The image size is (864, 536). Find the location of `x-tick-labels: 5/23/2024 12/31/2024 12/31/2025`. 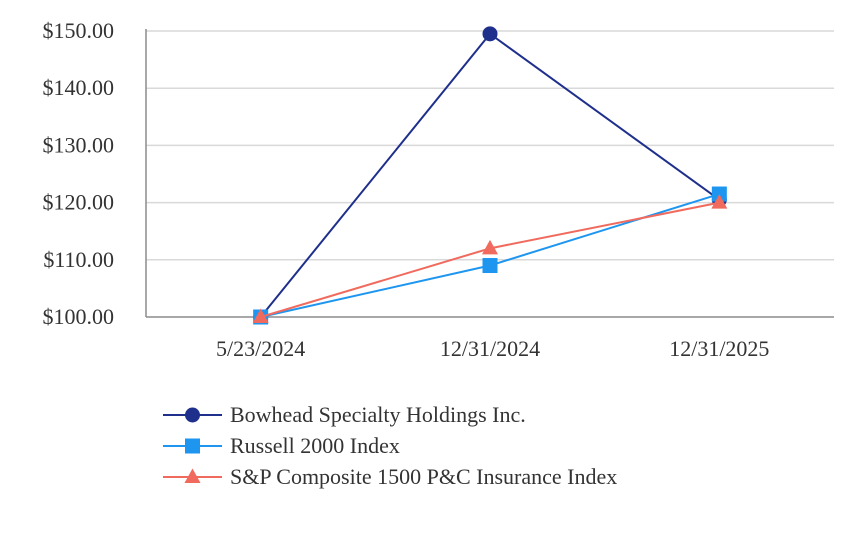

x-tick-labels: 5/23/2024 12/31/2024 12/31/2025 is located at coordinates (492, 348).